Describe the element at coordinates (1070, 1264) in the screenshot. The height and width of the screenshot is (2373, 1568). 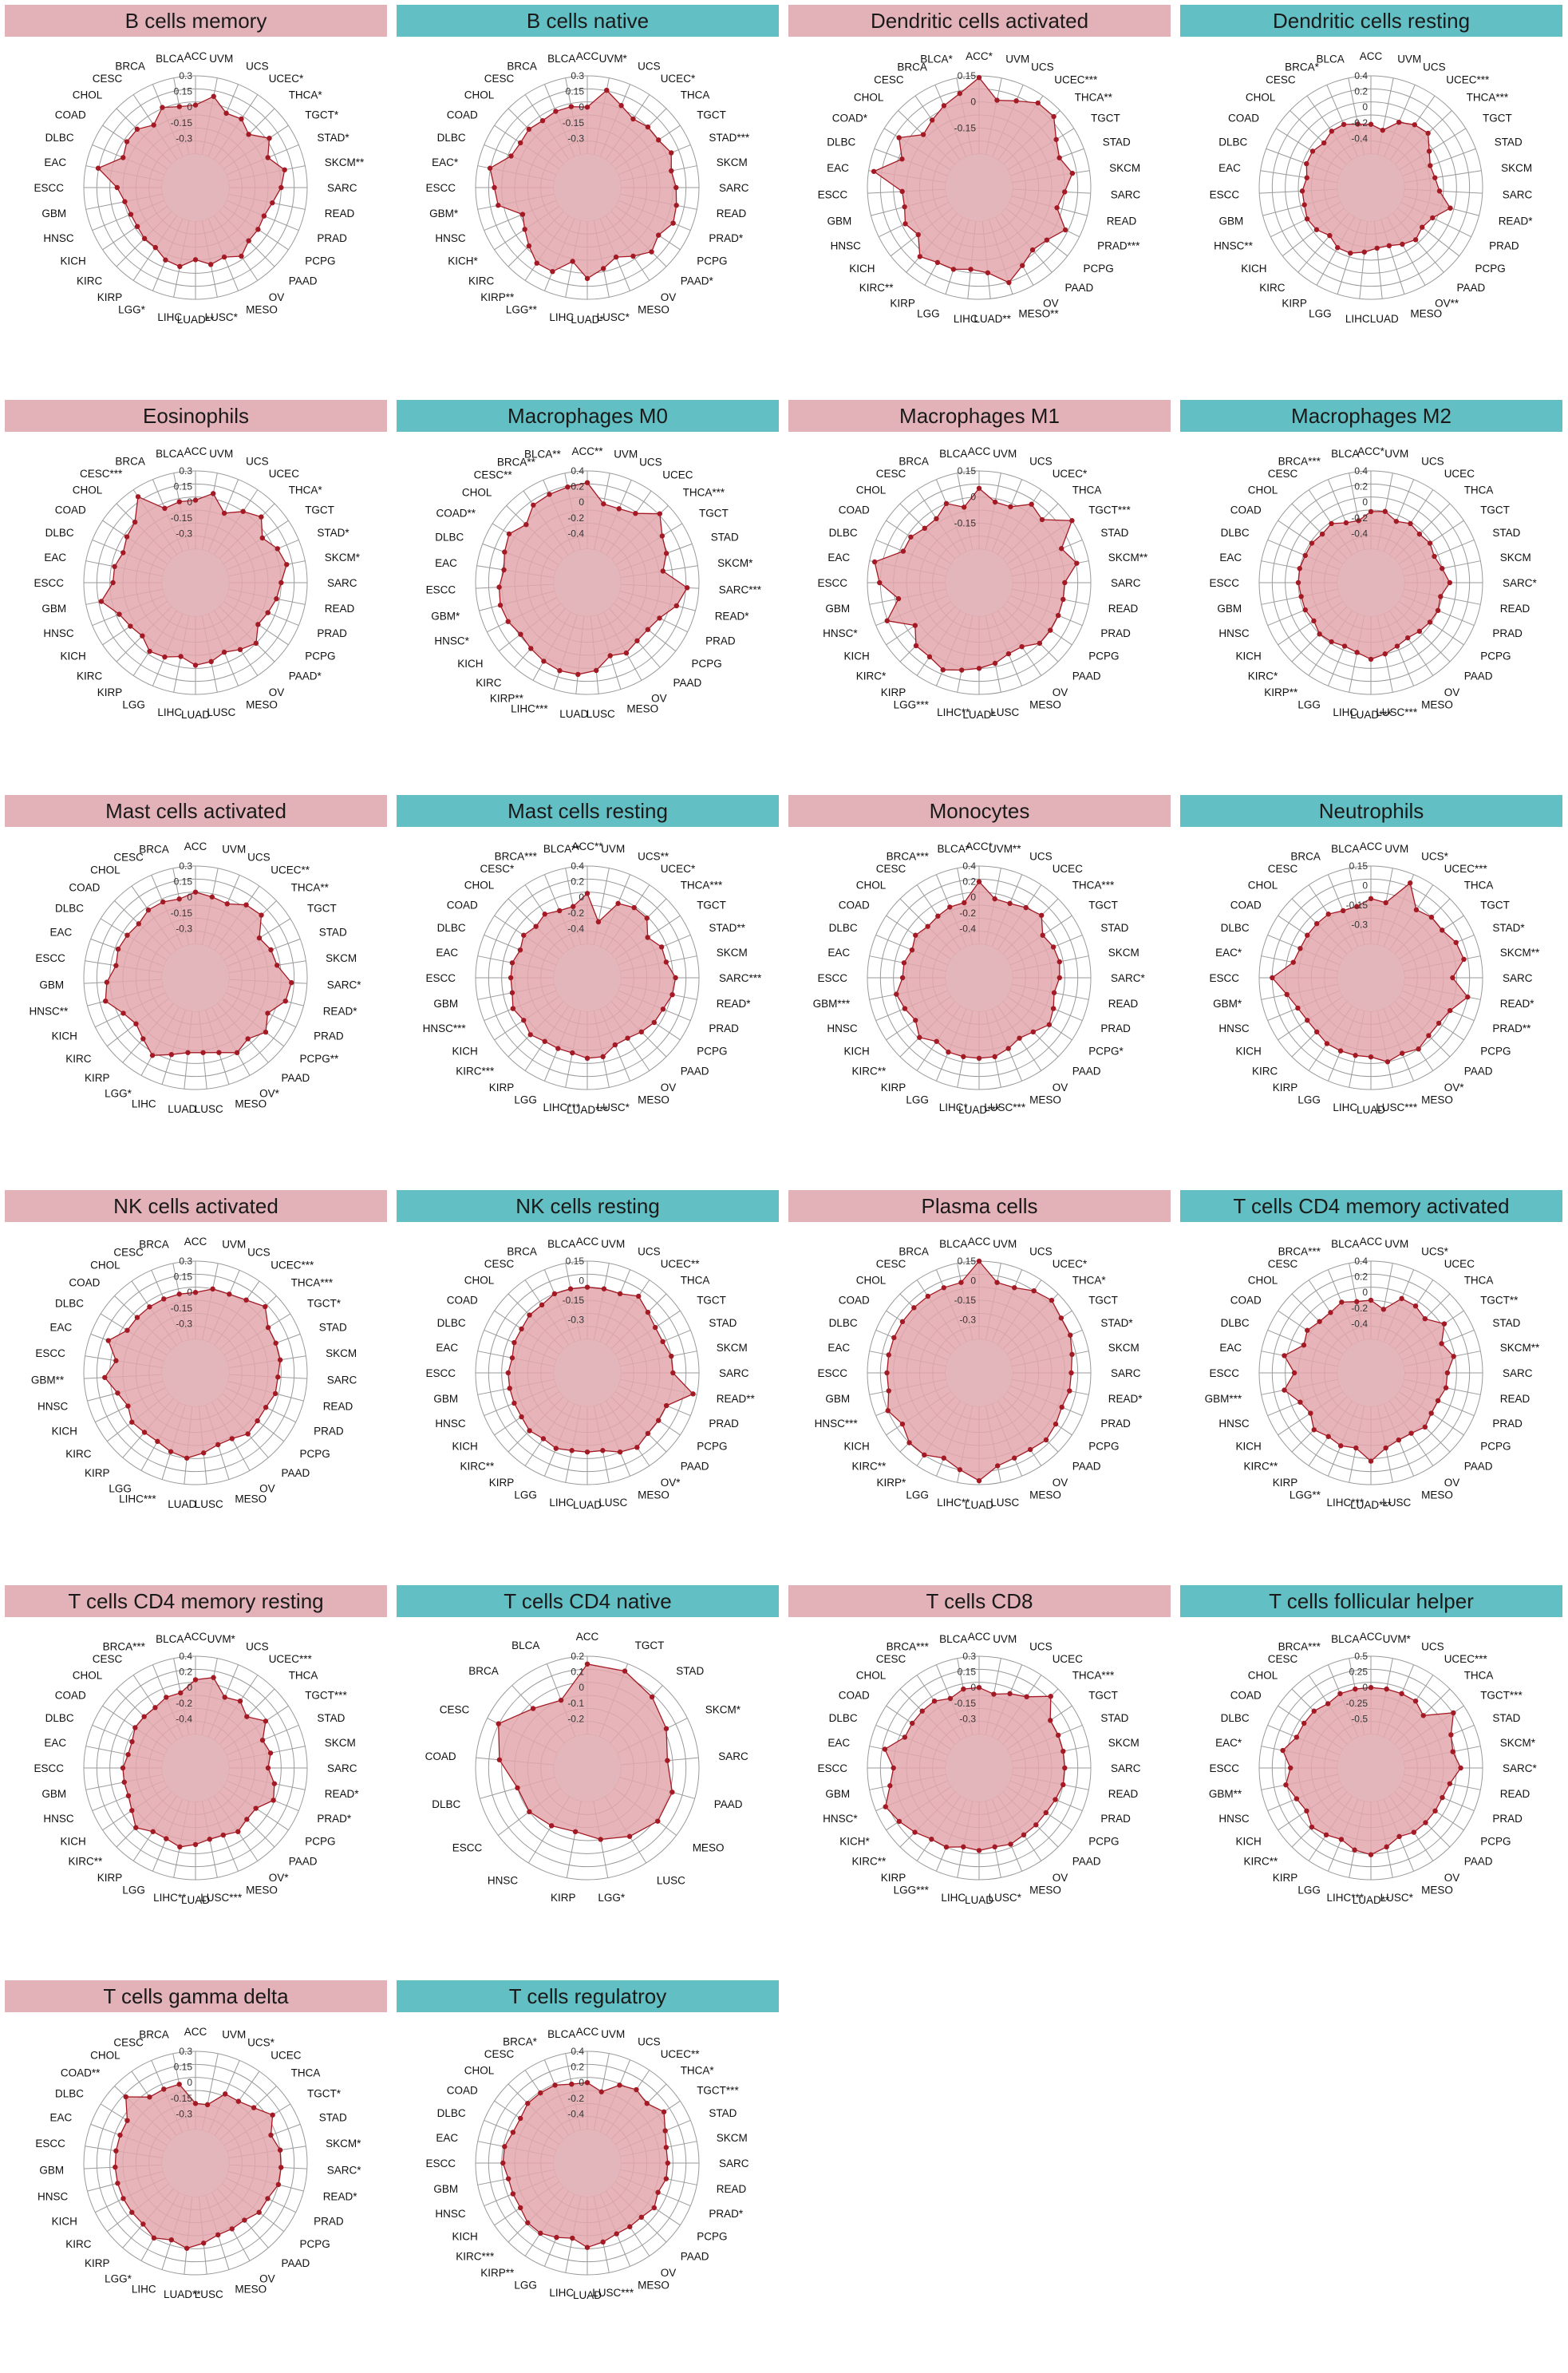
I see `category-label: UCEC*` at that location.